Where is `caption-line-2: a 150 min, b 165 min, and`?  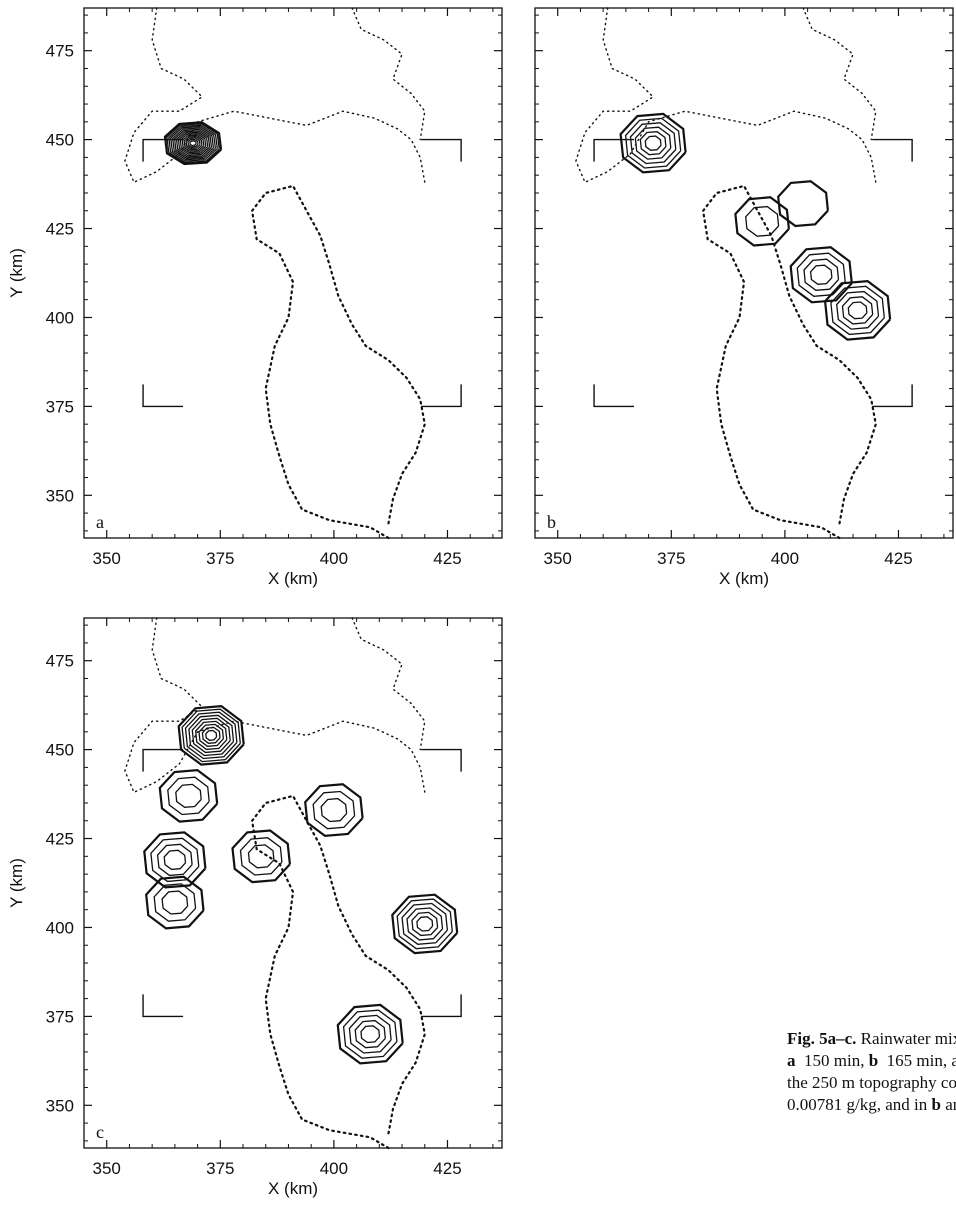 caption-line-2: a 150 min, b 165 min, and is located at coordinates (871, 1061).